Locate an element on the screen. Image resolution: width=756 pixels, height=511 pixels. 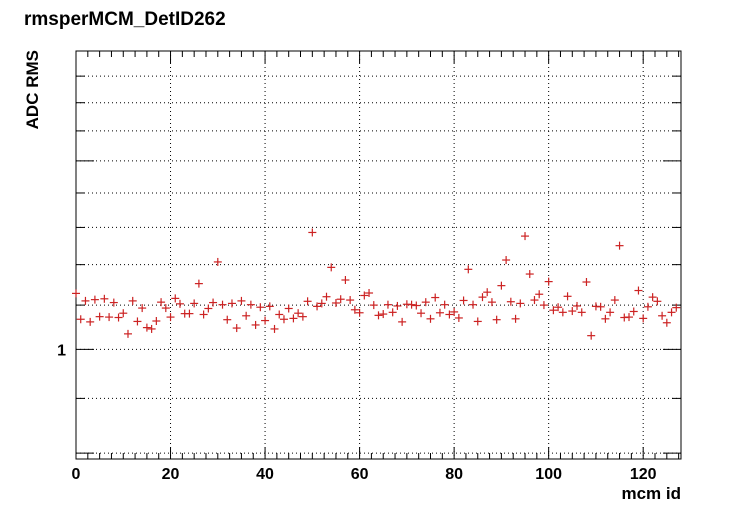
x-tick-label: 40 is located at coordinates (265, 474).